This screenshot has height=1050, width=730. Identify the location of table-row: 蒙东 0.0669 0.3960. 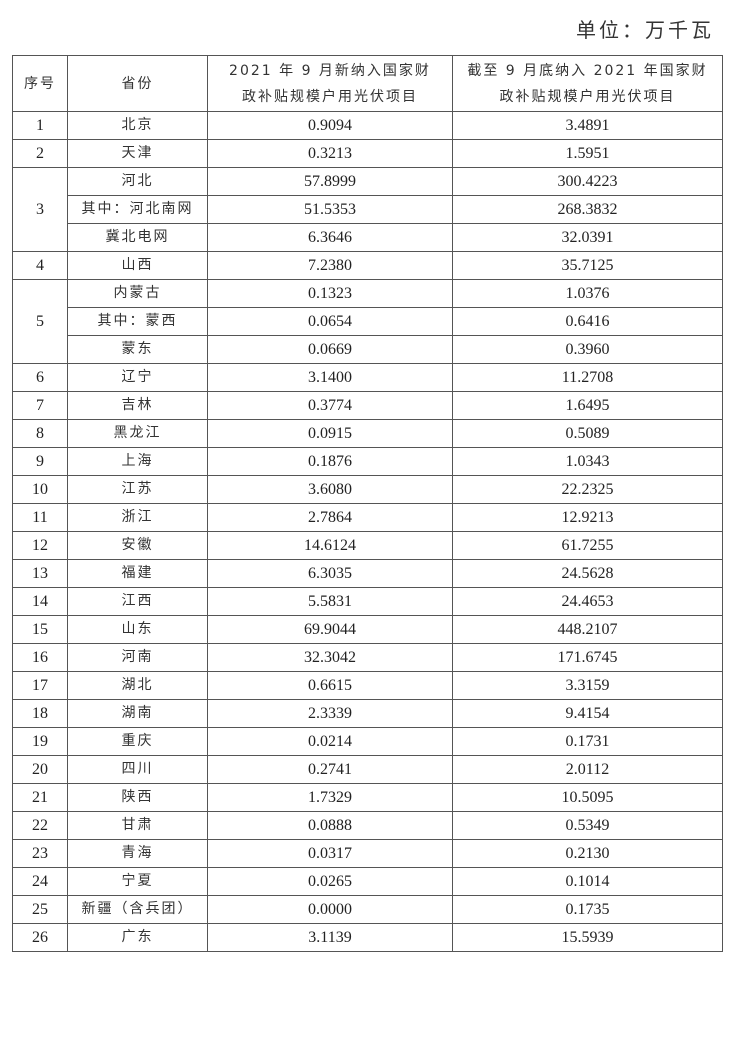
(368, 349).